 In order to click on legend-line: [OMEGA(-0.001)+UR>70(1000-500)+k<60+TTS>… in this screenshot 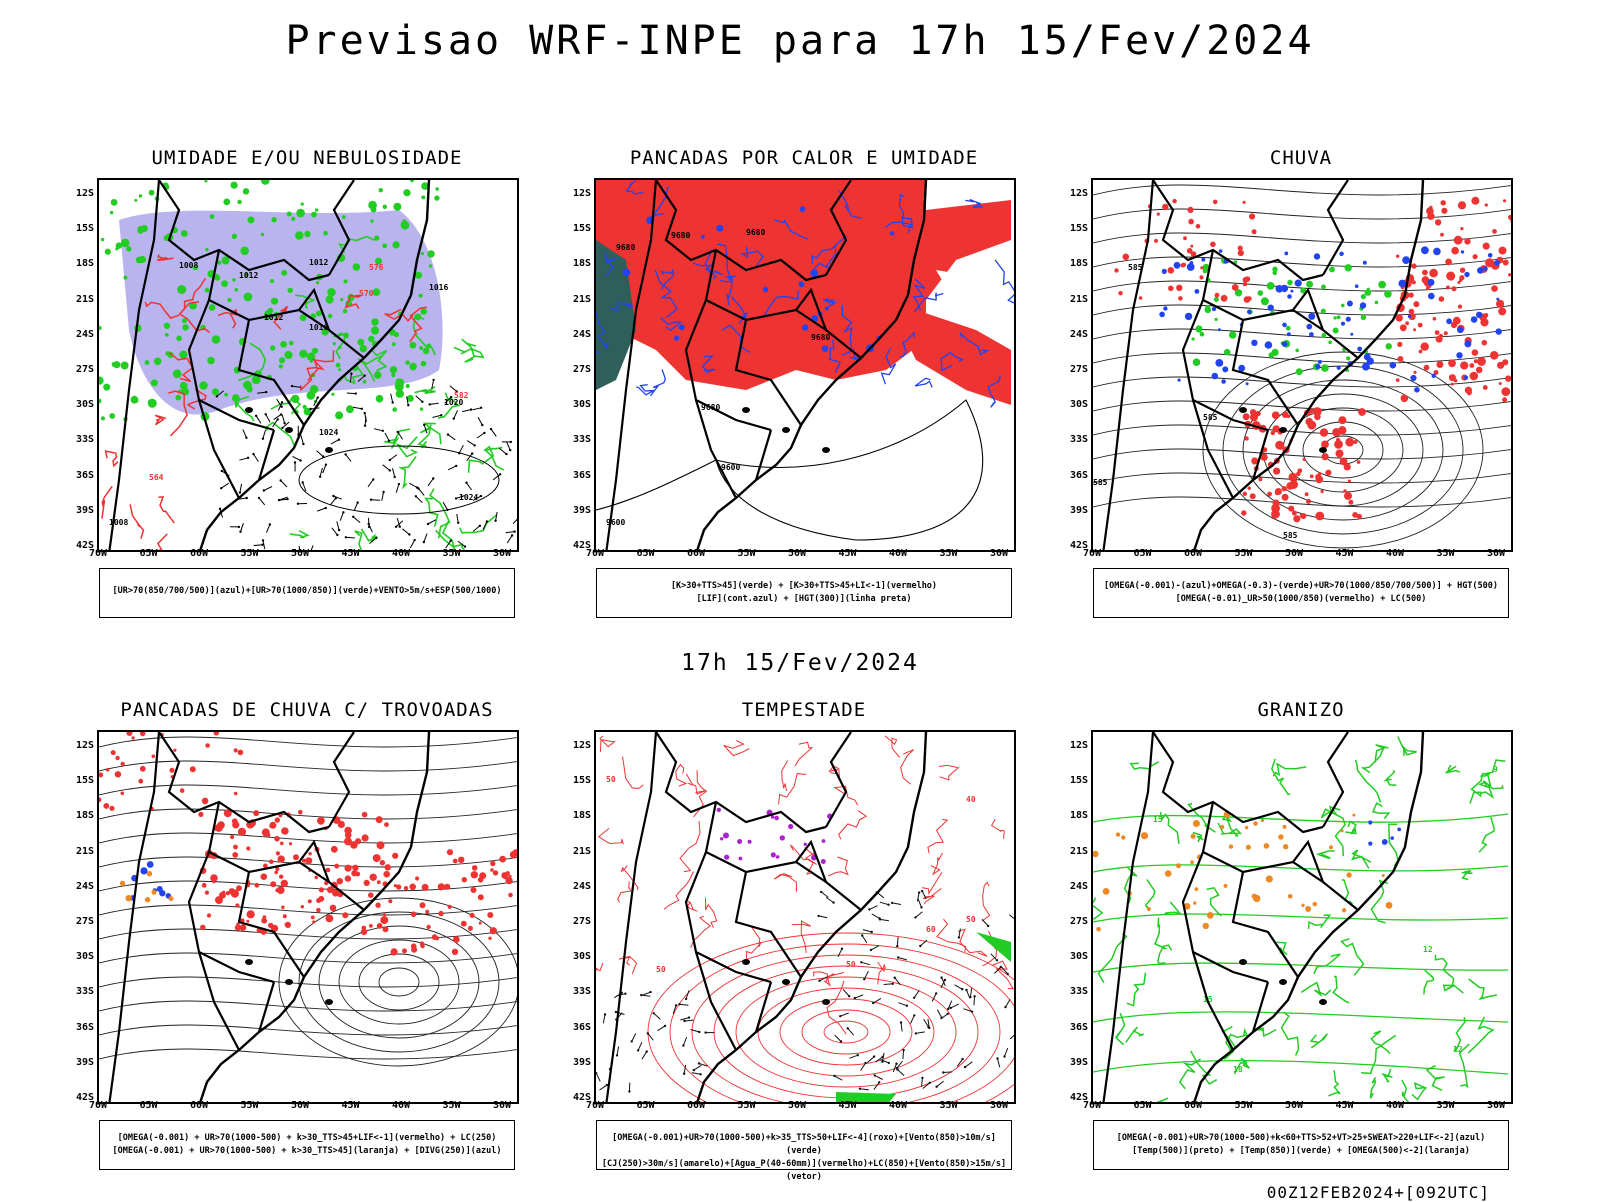, I will do `click(1301, 1138)`.